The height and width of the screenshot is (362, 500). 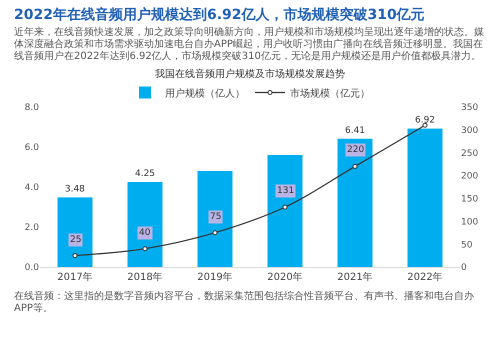 What do you see at coordinates (145, 233) in the screenshot?
I see `data-label: 40` at bounding box center [145, 233].